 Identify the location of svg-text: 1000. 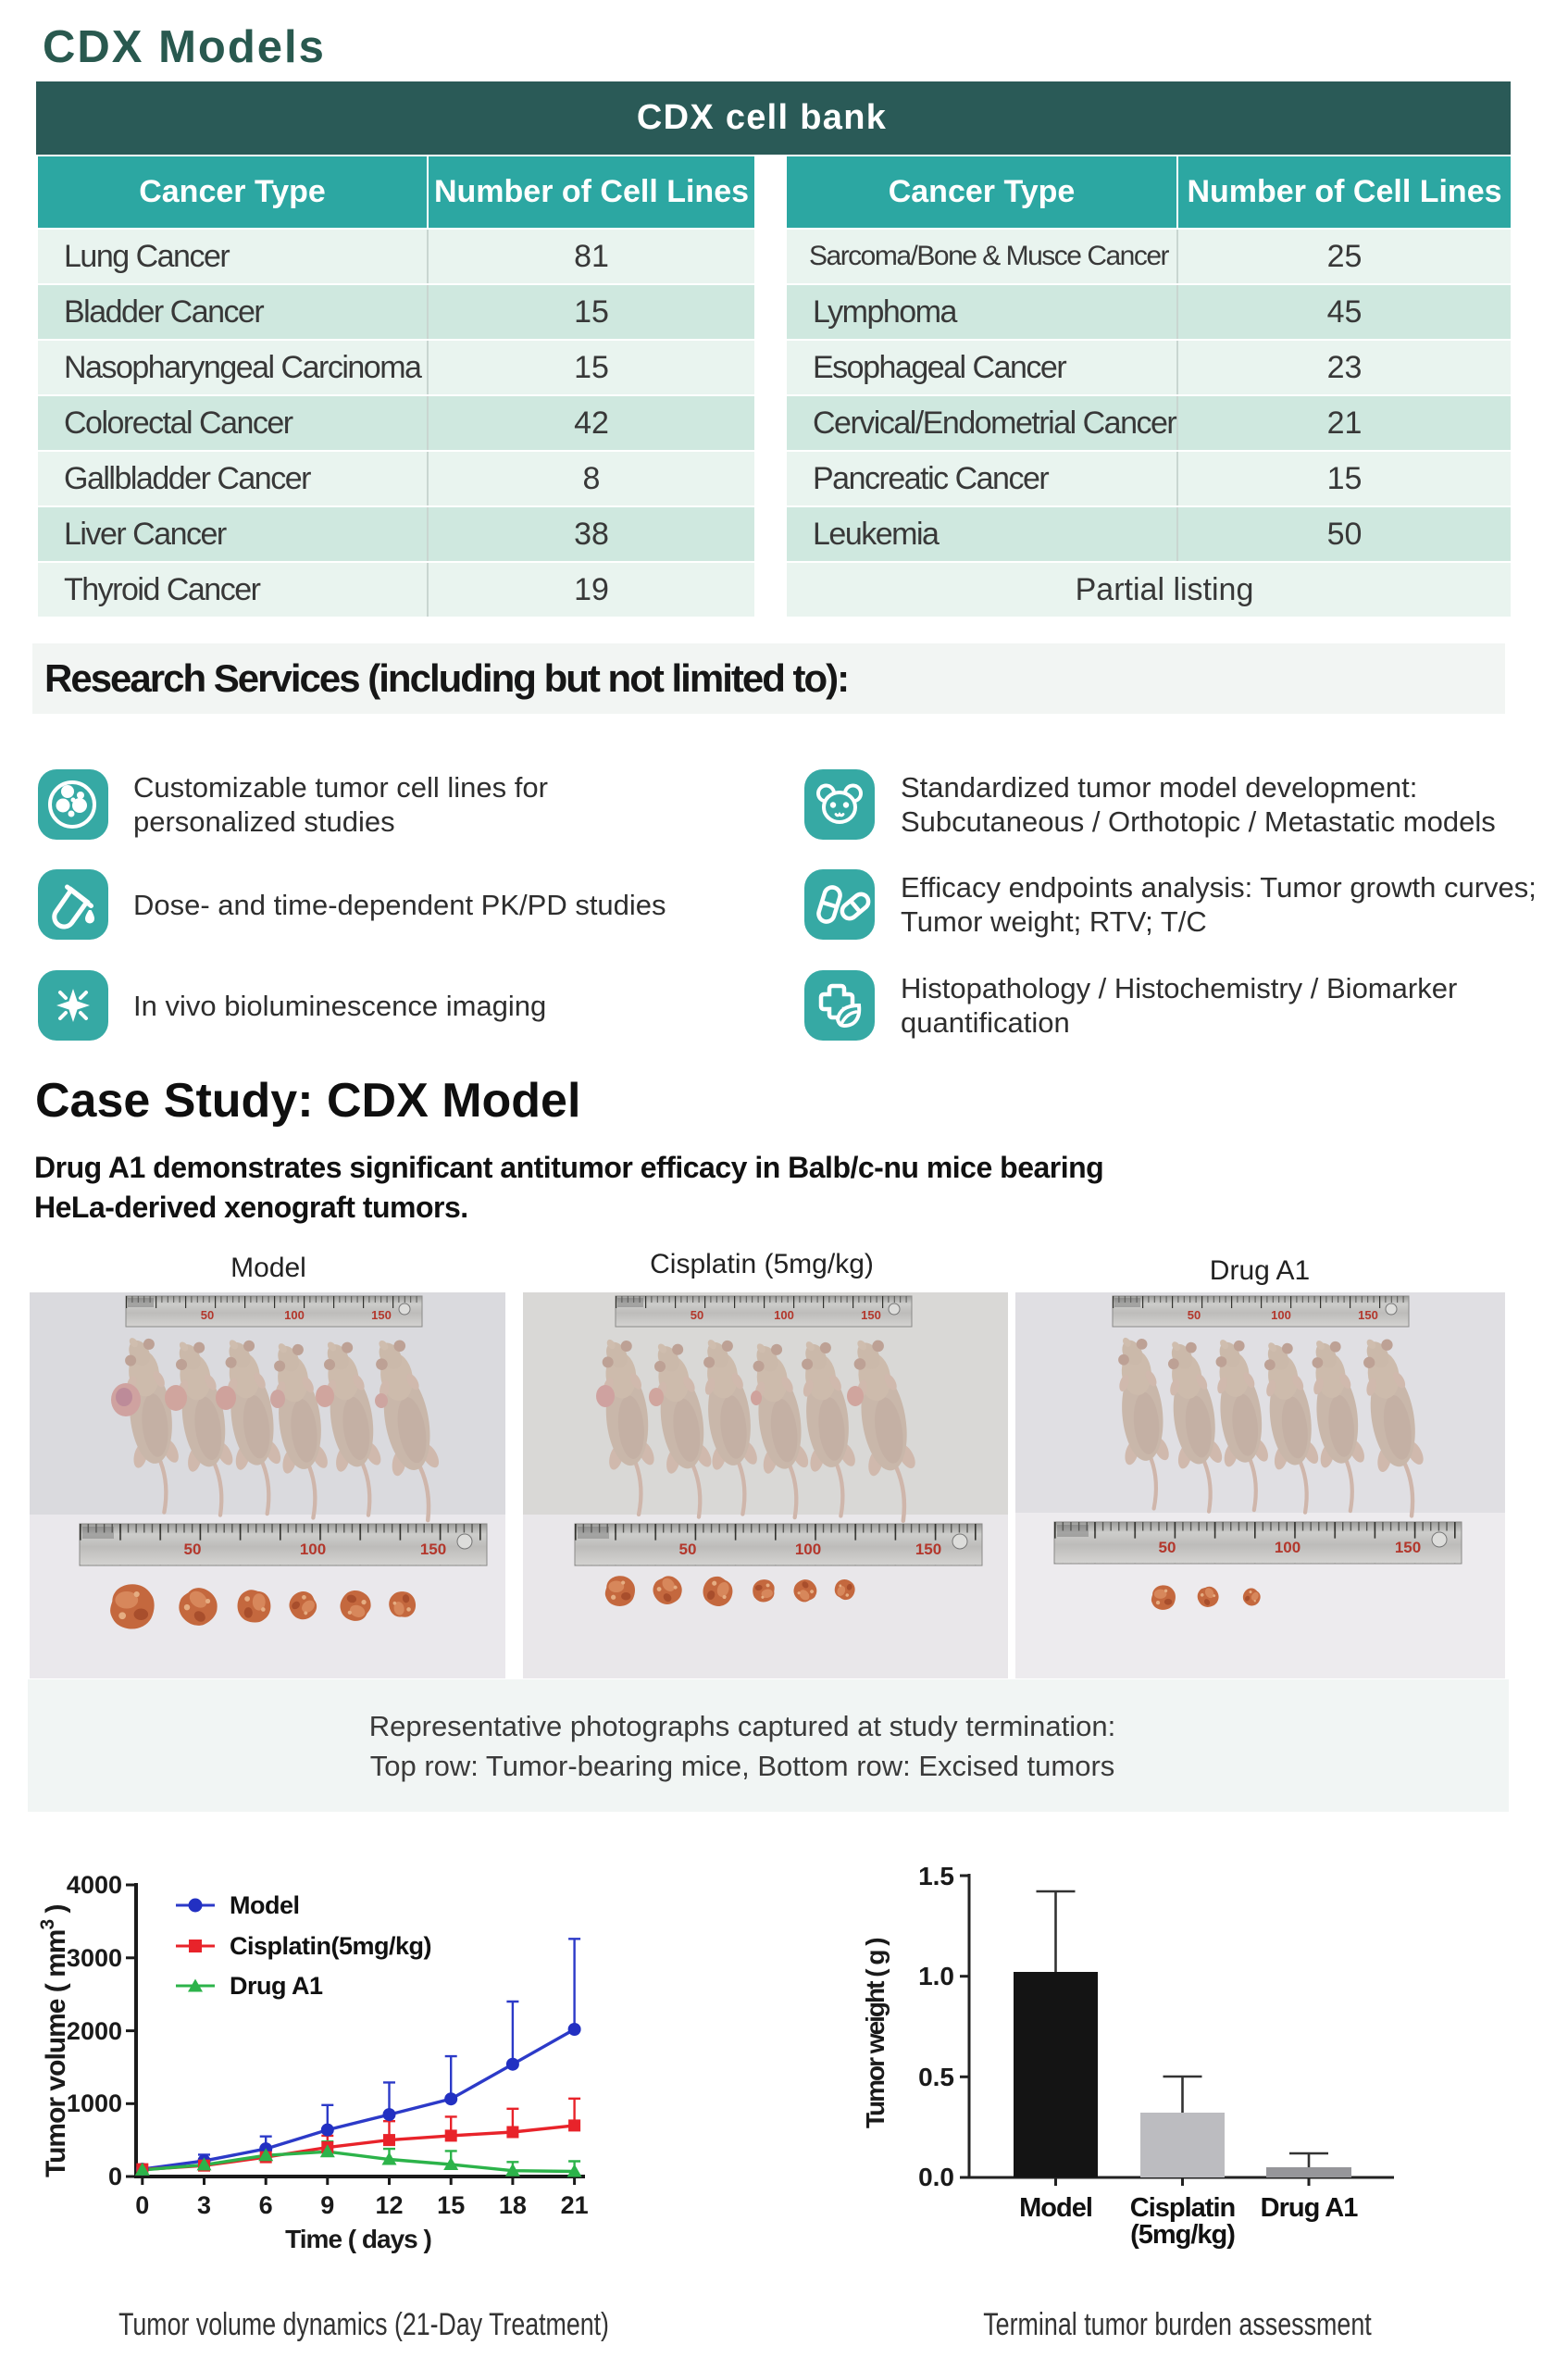
(94, 2103).